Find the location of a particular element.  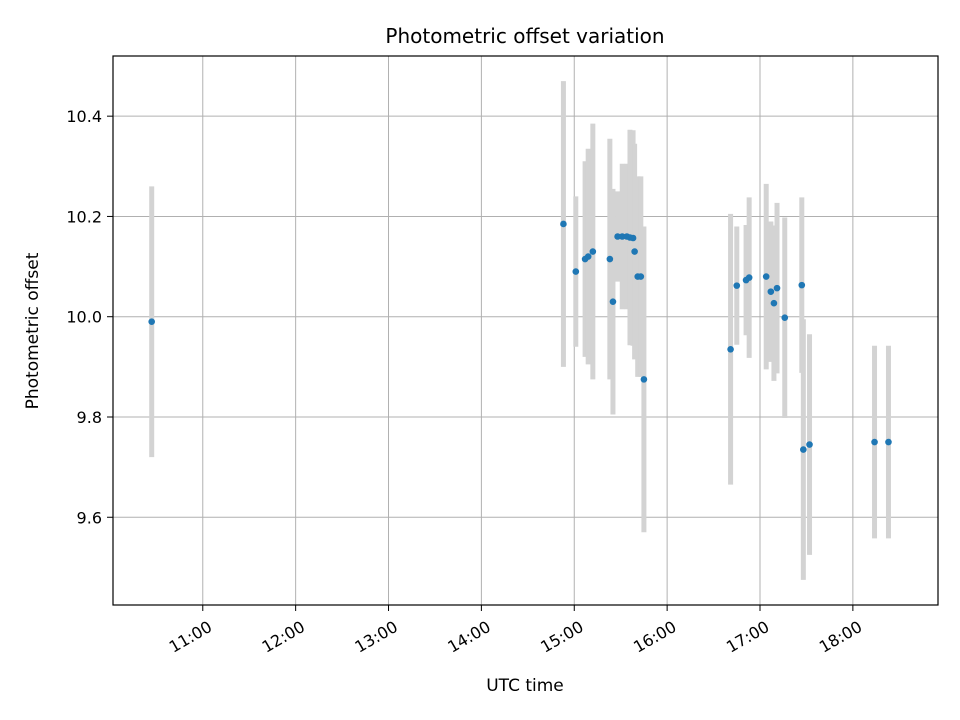

y-tick-label: 10.0 is located at coordinates (84, 317).